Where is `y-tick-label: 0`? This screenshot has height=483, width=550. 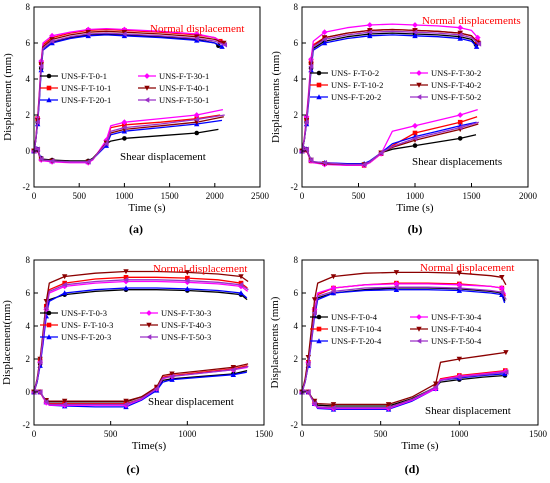
y-tick-label: 0 is located at coordinates (296, 392).